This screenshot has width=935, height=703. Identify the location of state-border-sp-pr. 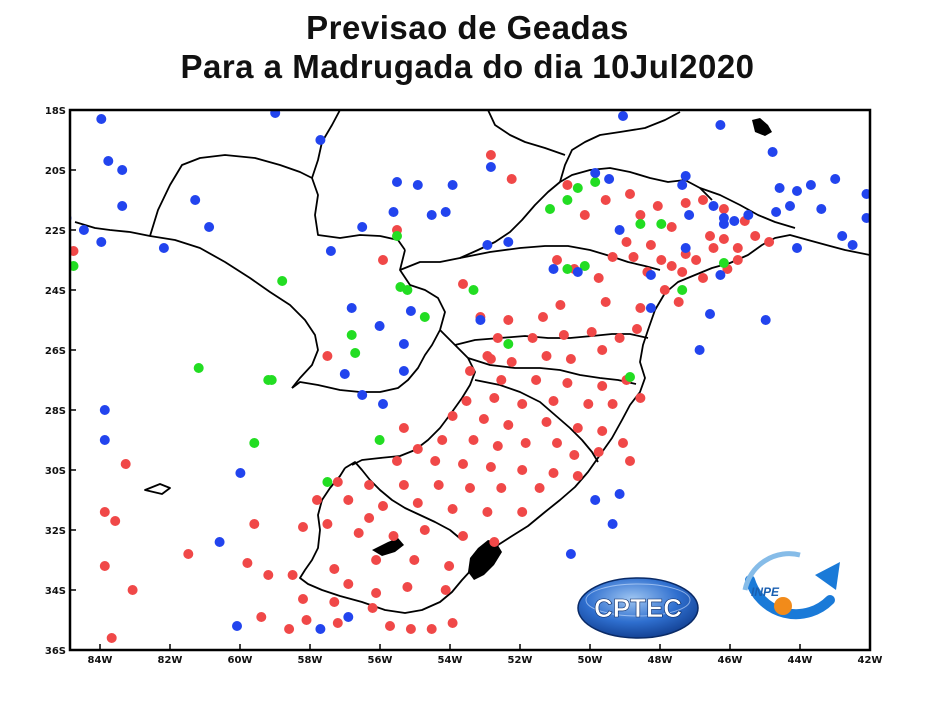
(560, 258).